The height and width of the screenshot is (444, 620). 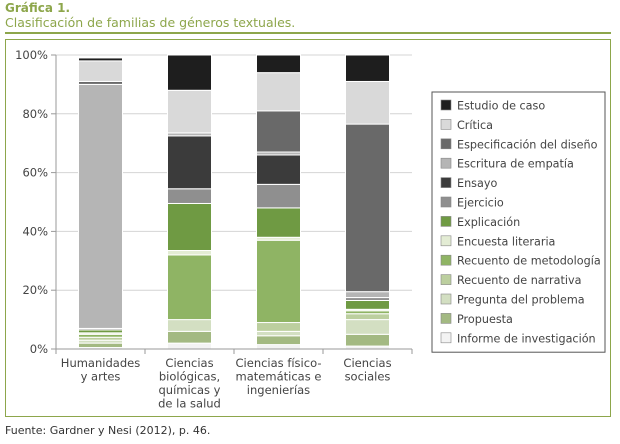 What do you see at coordinates (278, 390) in the screenshot?
I see `x-tick-label-line: ingenierías` at bounding box center [278, 390].